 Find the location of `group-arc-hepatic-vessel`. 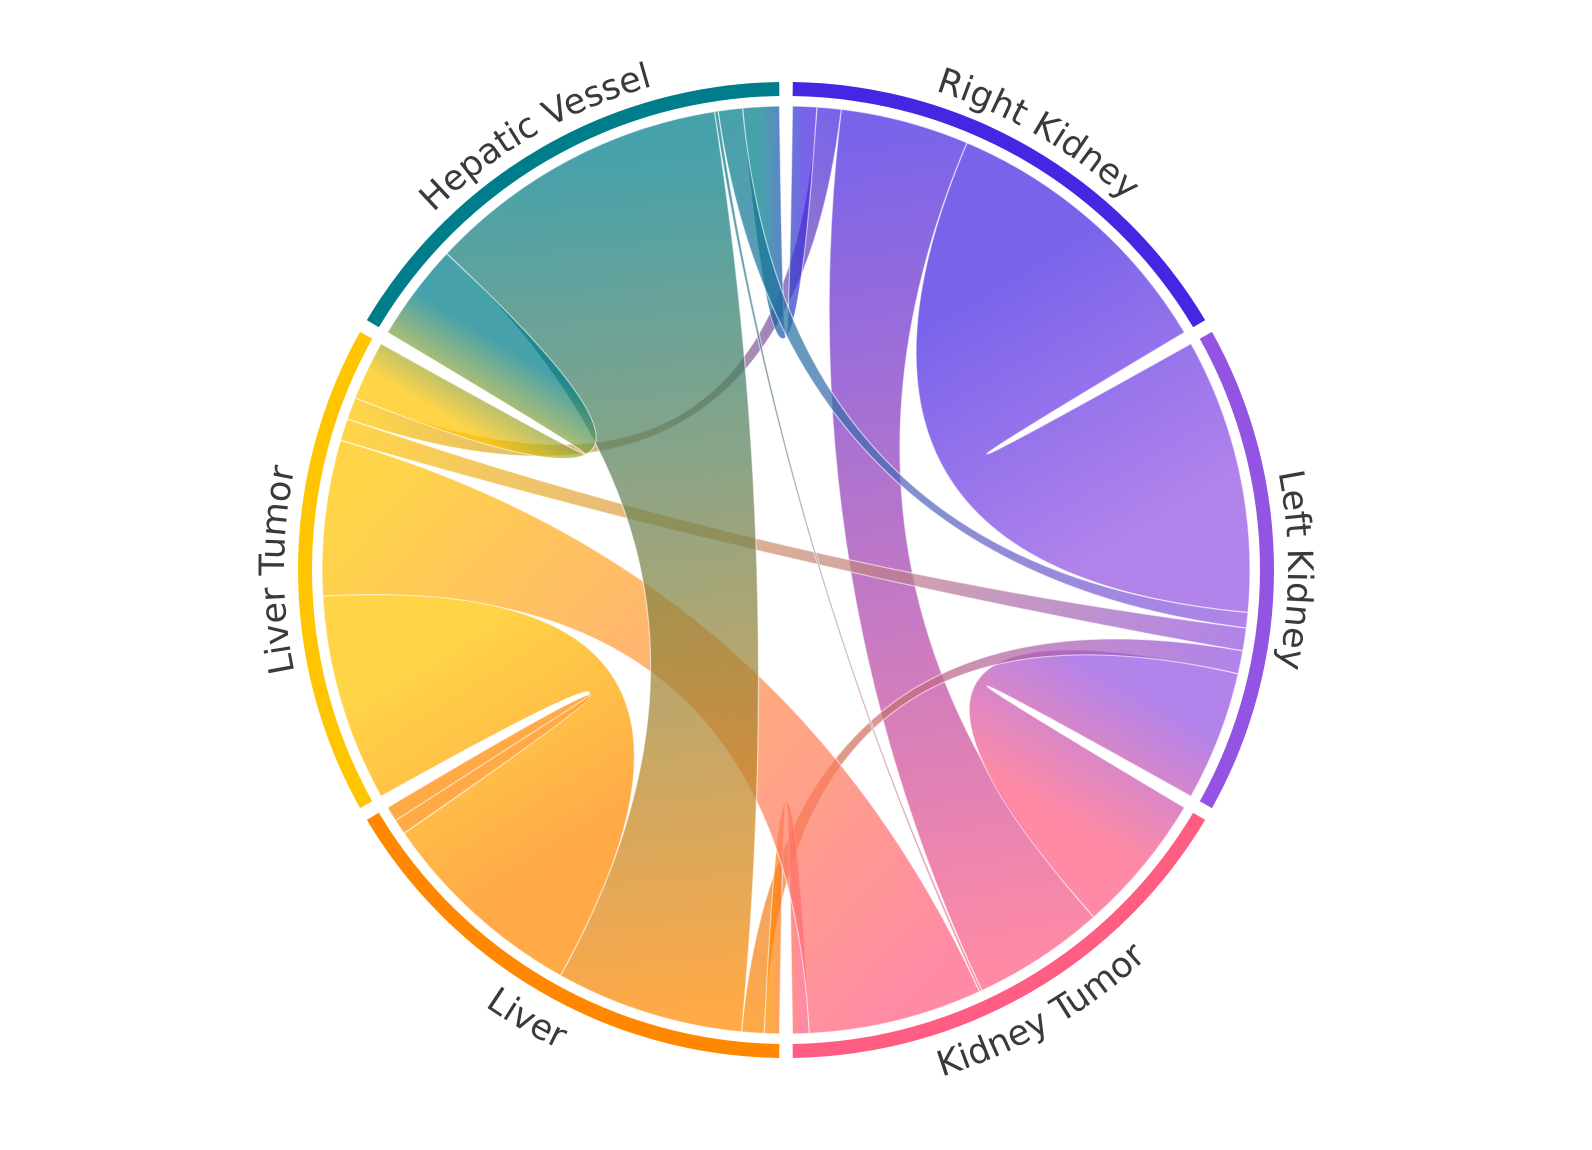

group-arc-hepatic-vessel is located at coordinates (573, 205).